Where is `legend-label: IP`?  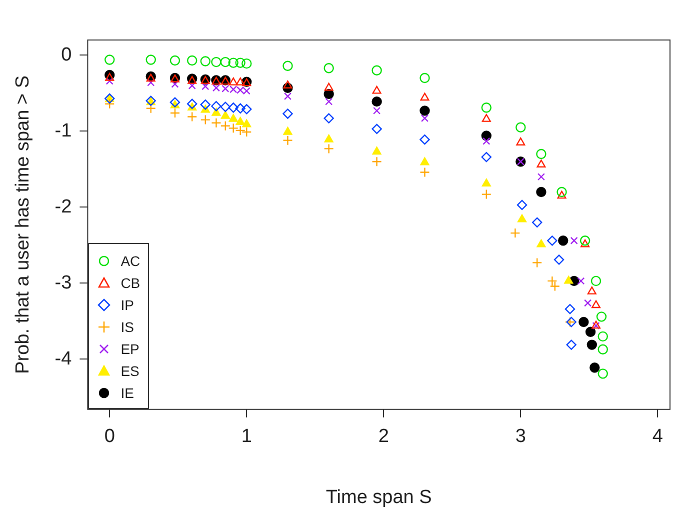 legend-label: IP is located at coordinates (127, 305).